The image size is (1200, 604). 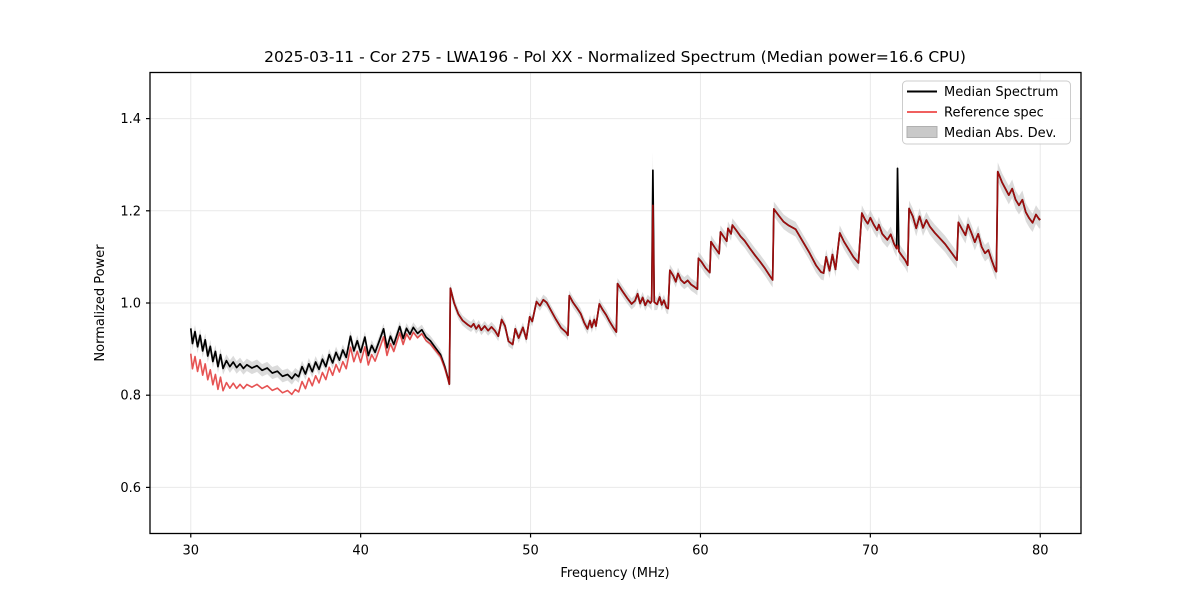 What do you see at coordinates (1040, 551) in the screenshot?
I see `x-tick-label: 80` at bounding box center [1040, 551].